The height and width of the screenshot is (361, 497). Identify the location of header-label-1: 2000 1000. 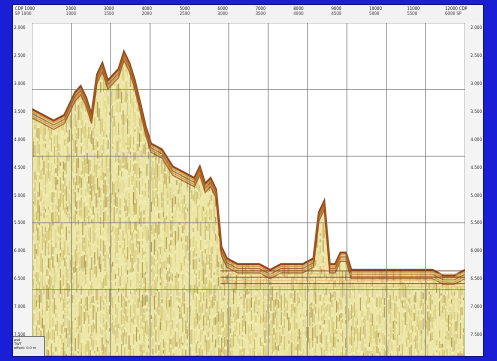
(71, 11).